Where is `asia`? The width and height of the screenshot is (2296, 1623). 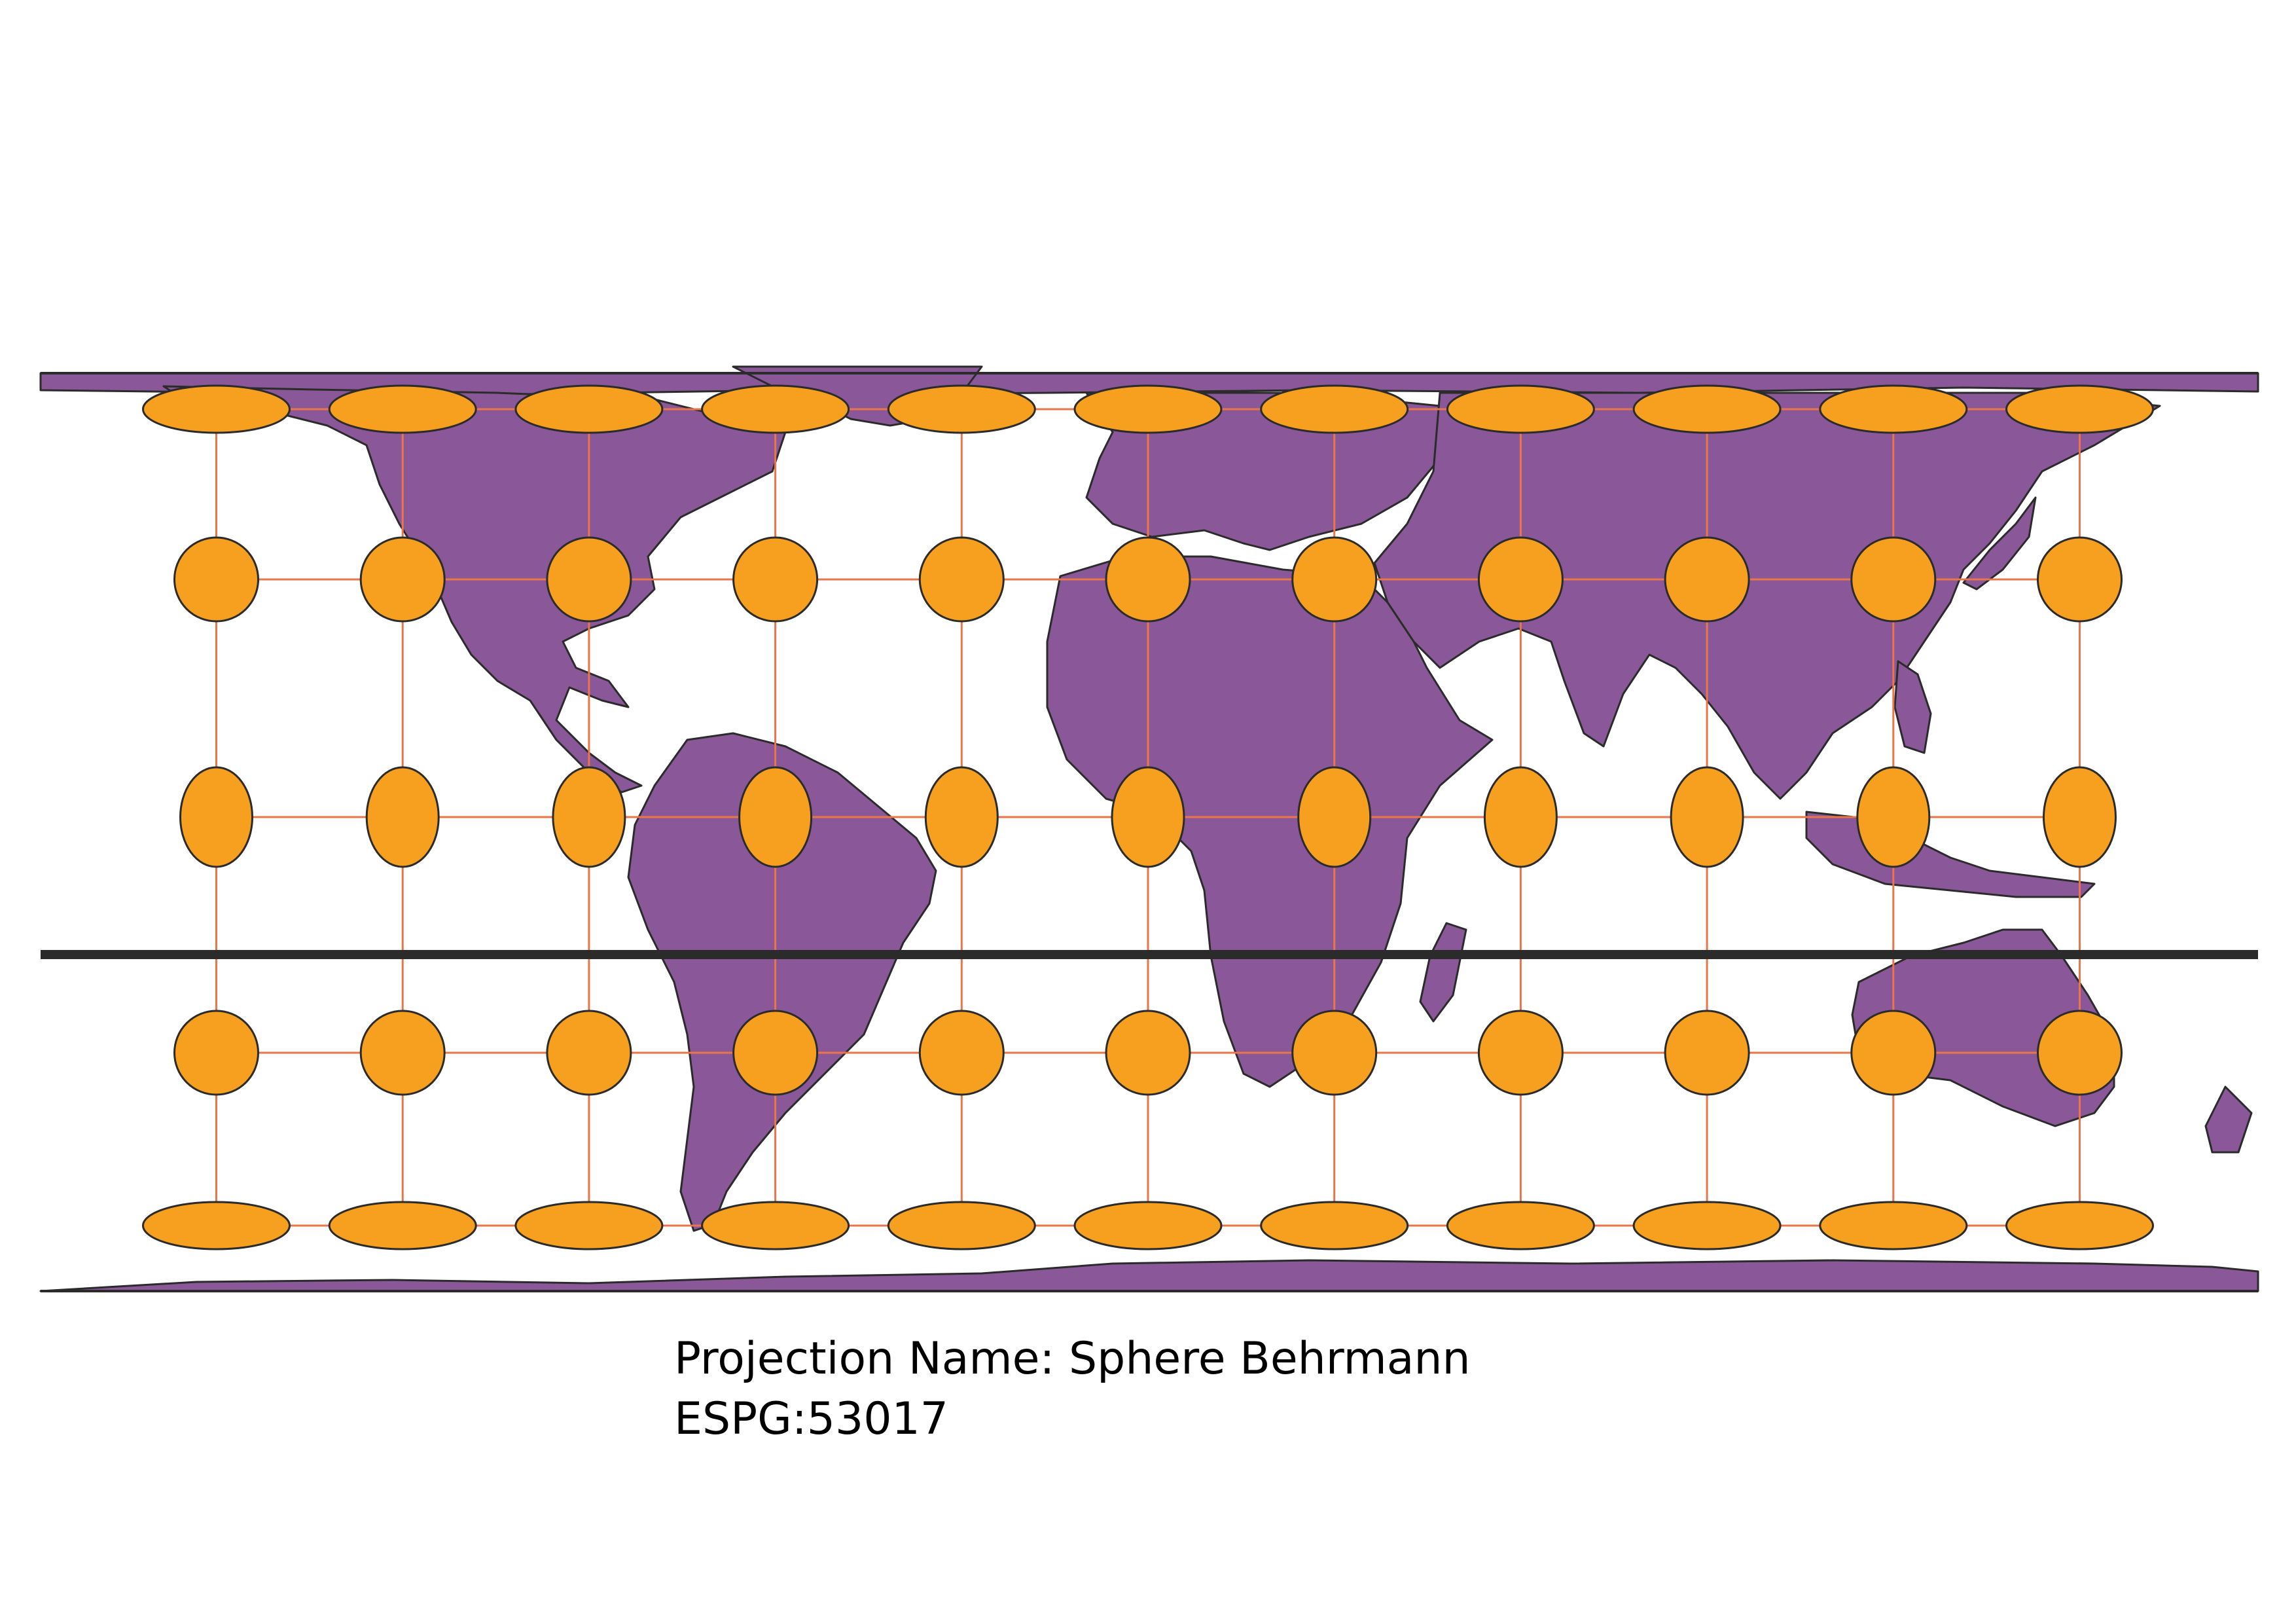 asia is located at coordinates (1767, 596).